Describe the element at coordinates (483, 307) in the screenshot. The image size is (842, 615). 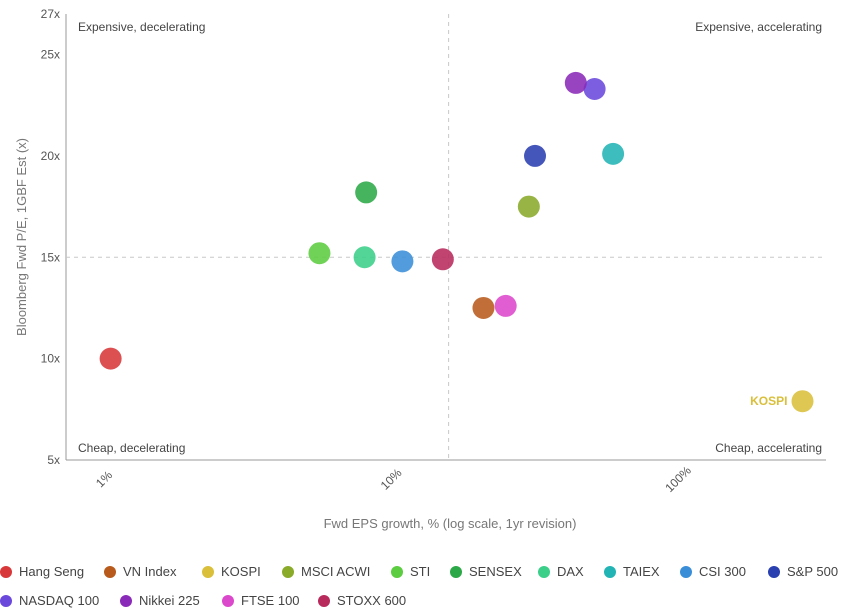
I see `point-vn-index` at that location.